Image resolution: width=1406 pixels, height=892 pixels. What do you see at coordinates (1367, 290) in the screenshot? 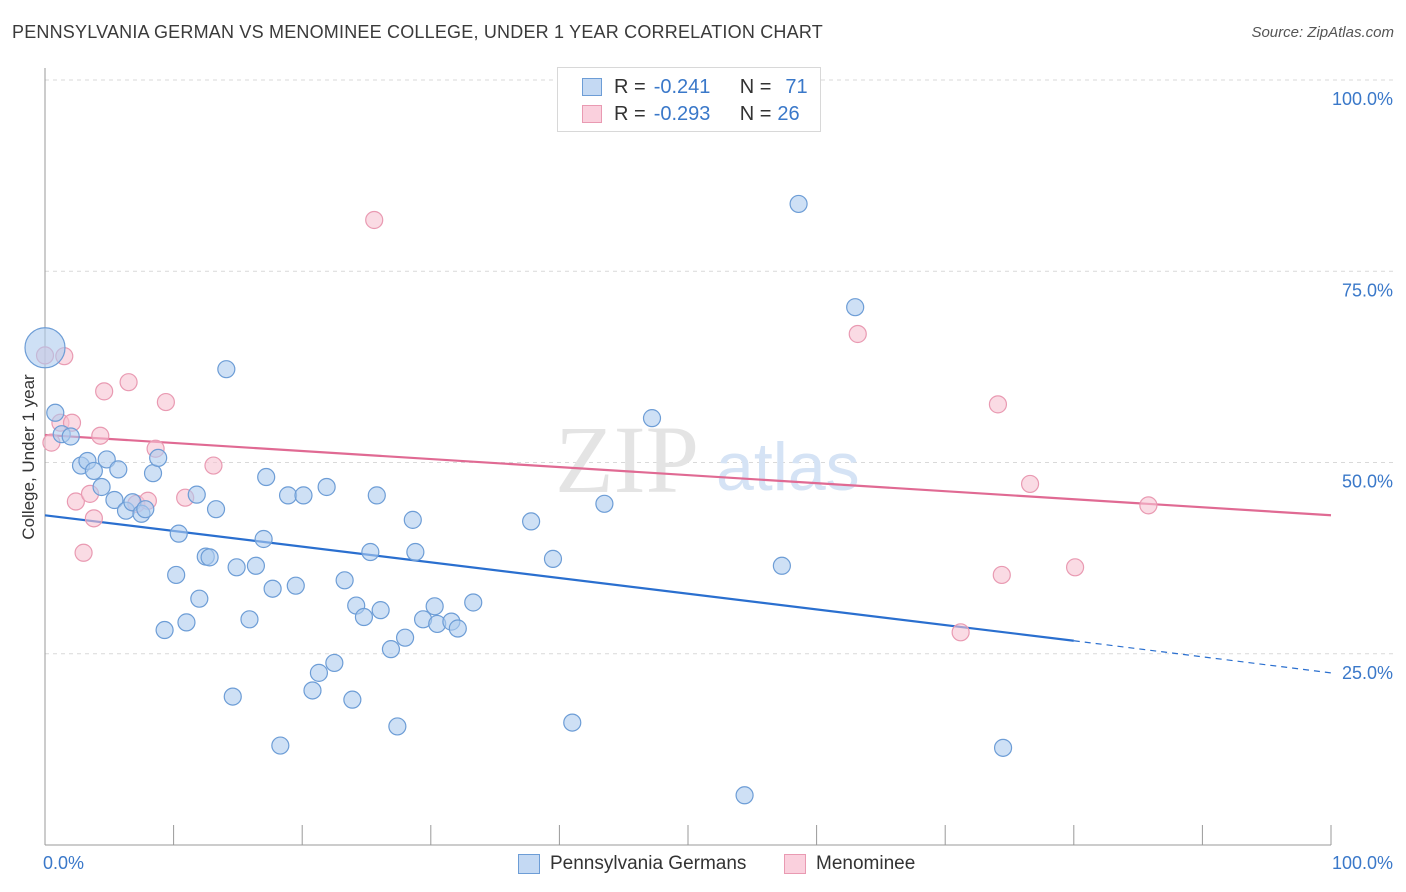
I see `y-tick-label: 75.0%` at bounding box center [1367, 290].